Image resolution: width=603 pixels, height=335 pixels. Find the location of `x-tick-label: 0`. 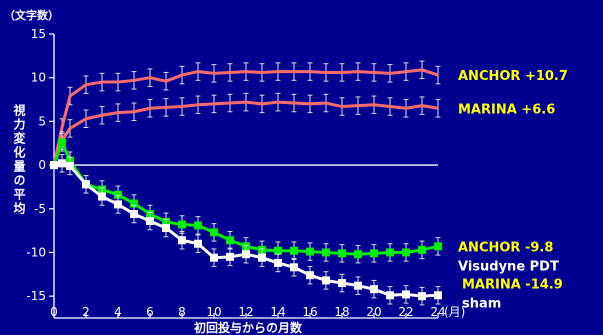

x-tick-label: 0 is located at coordinates (54, 312).